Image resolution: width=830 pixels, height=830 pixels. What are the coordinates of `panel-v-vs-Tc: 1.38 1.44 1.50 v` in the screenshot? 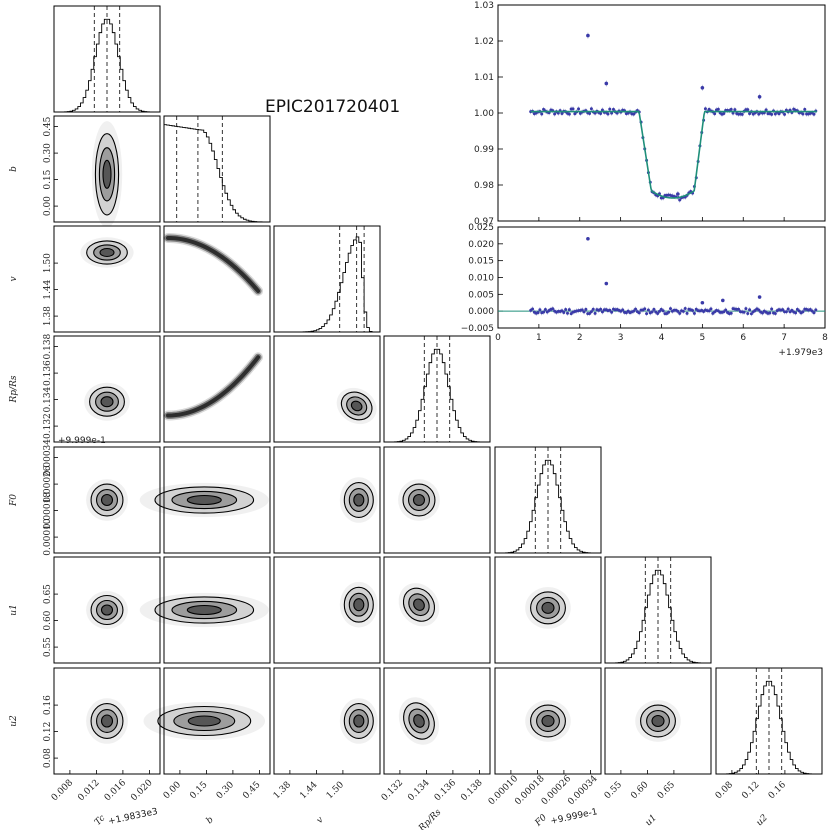 It's located at (85, 279).